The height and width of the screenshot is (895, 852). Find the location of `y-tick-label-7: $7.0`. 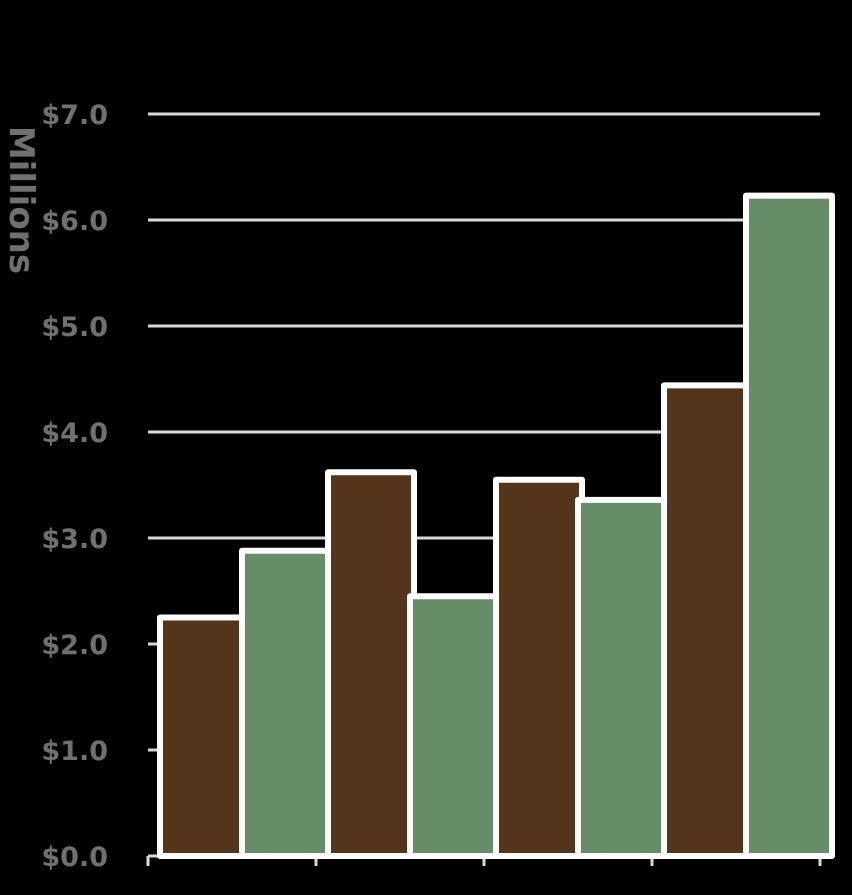

y-tick-label-7: $7.0 is located at coordinates (74, 115).